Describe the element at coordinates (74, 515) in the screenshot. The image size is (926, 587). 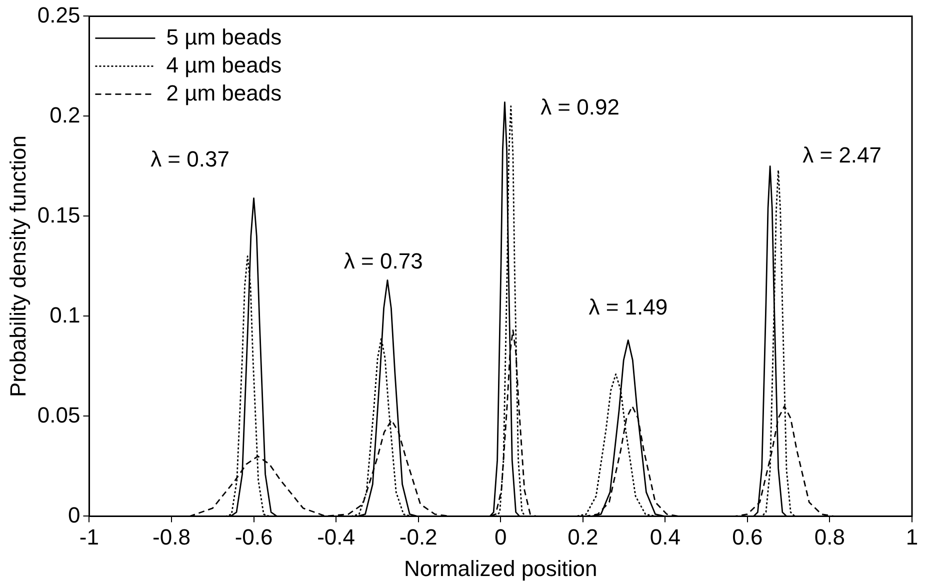
I see `y-tick-label: 0` at that location.